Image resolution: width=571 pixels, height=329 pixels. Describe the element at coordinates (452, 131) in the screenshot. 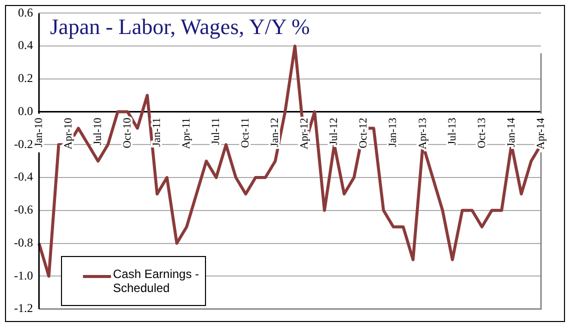

I see `x-tick-label: Jul-13` at that location.